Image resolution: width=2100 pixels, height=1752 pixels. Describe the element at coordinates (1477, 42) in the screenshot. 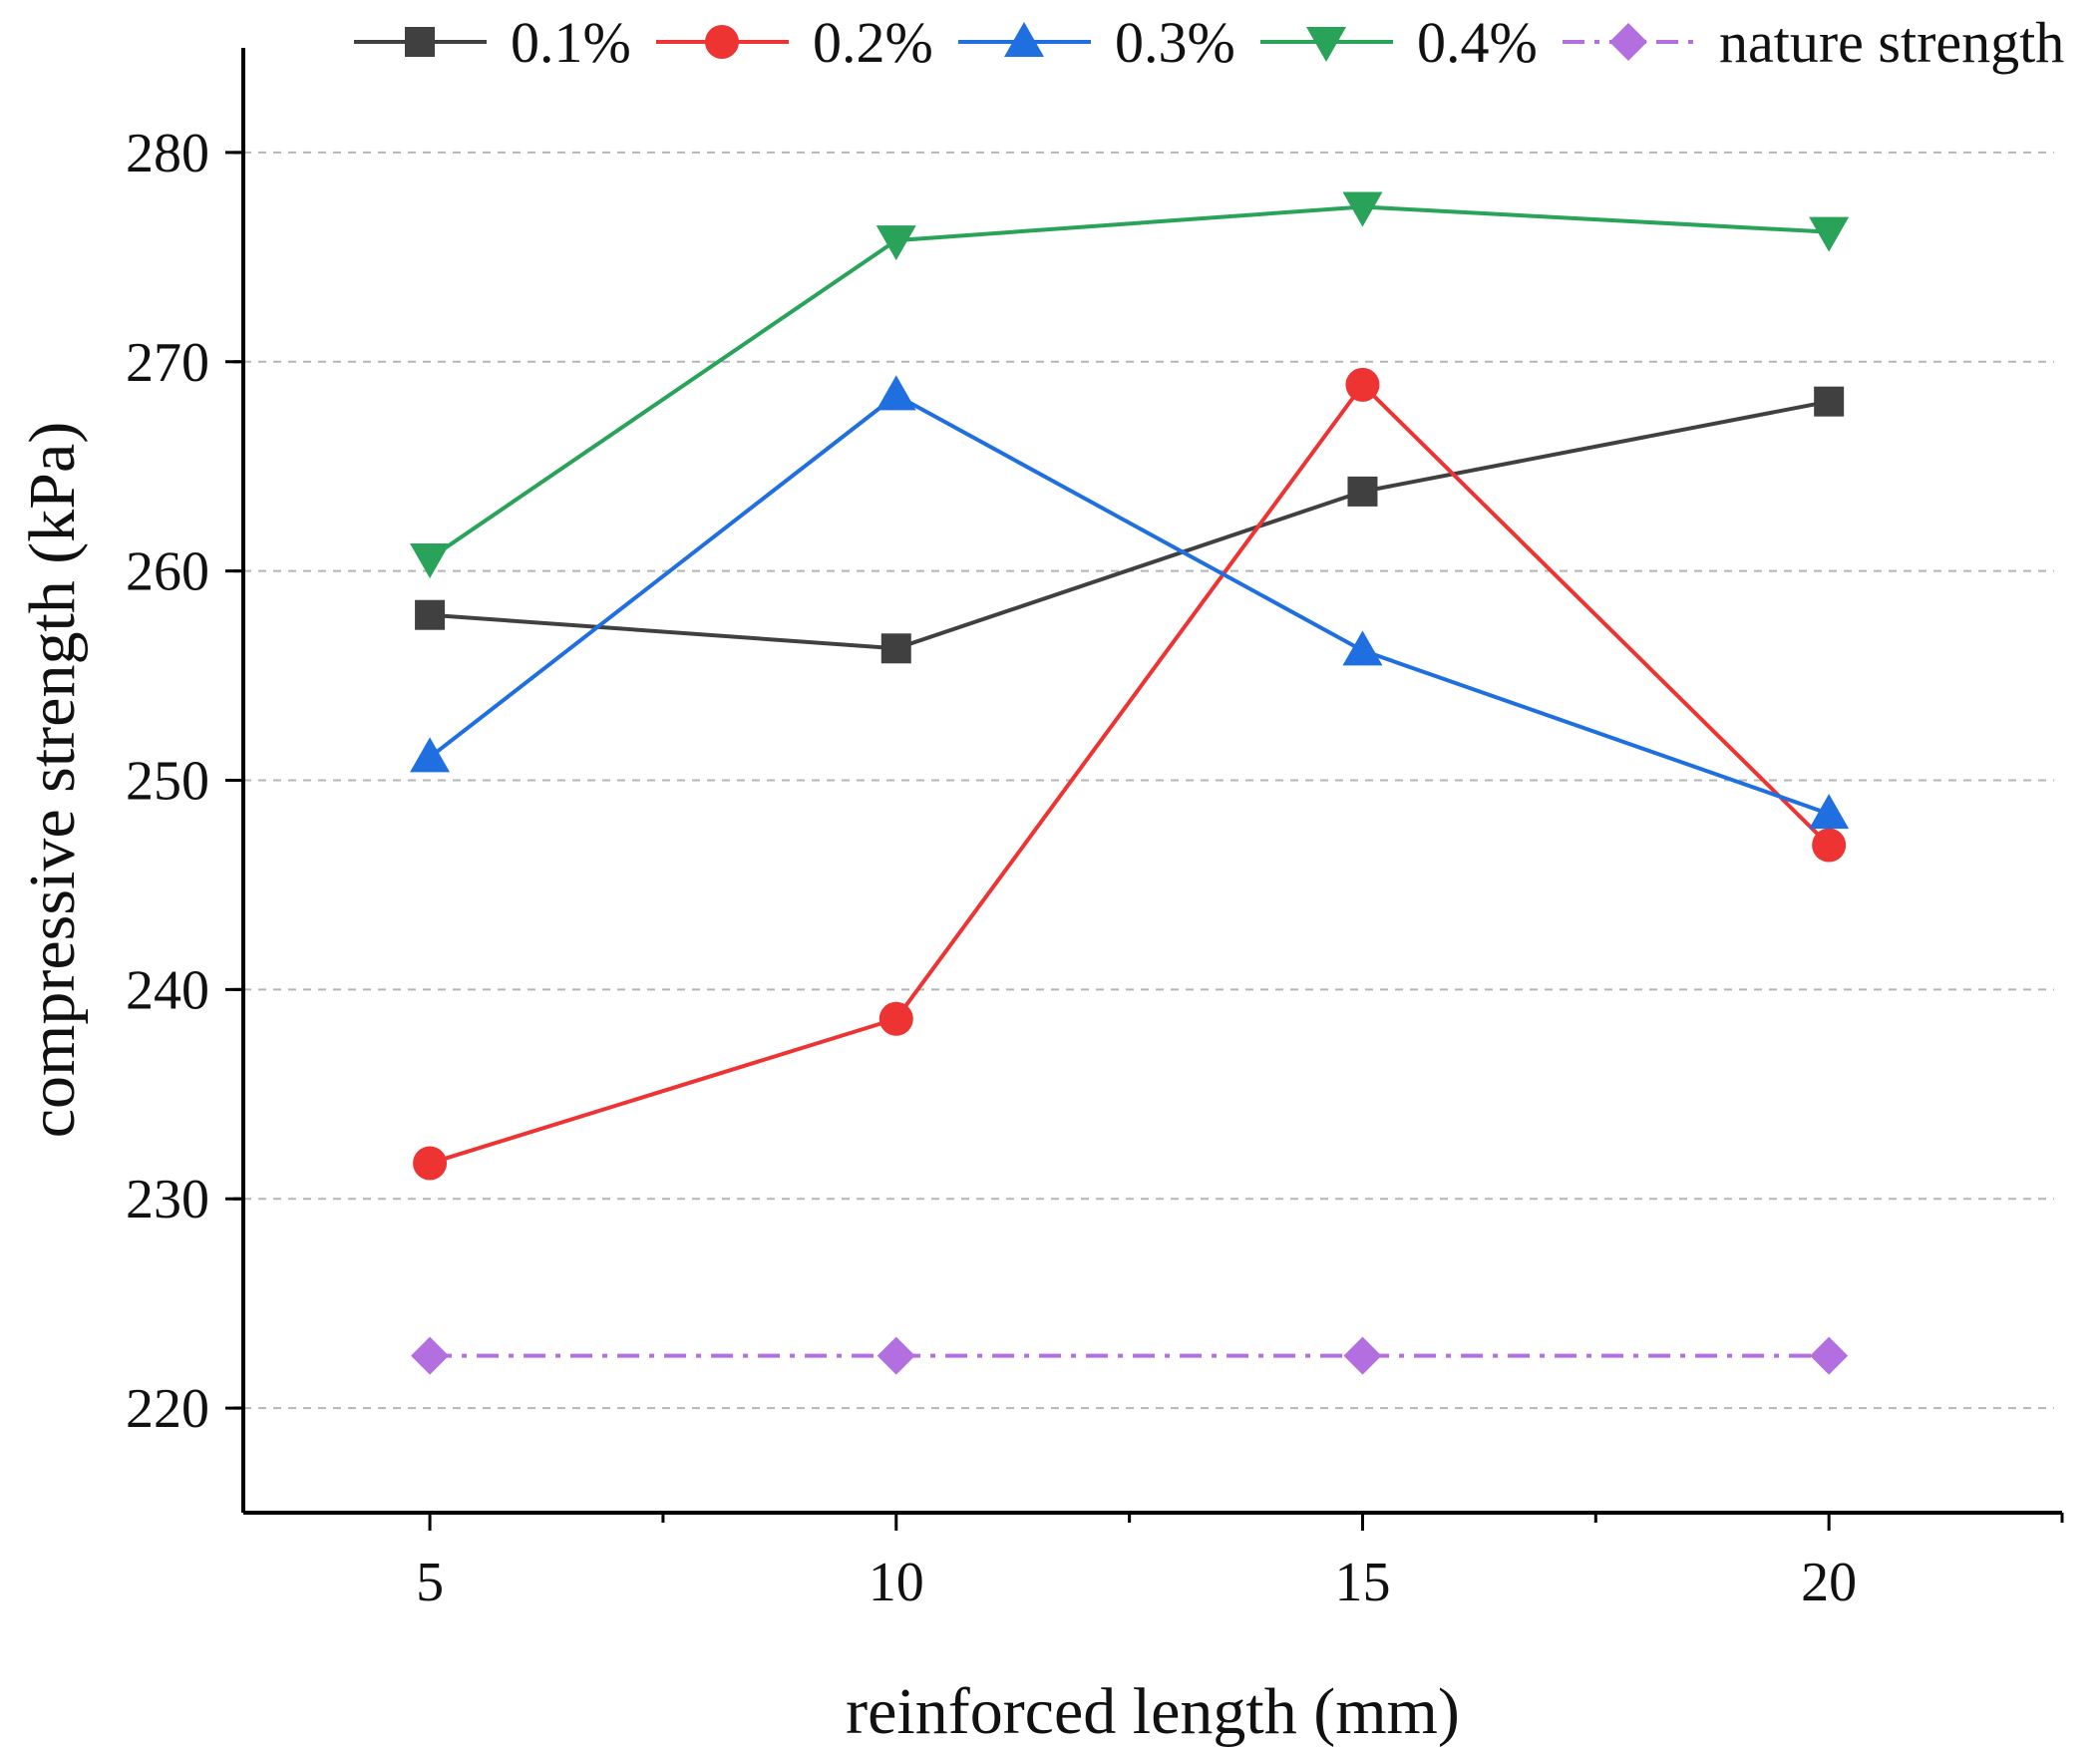

I see `legend-label: 0.4%` at that location.